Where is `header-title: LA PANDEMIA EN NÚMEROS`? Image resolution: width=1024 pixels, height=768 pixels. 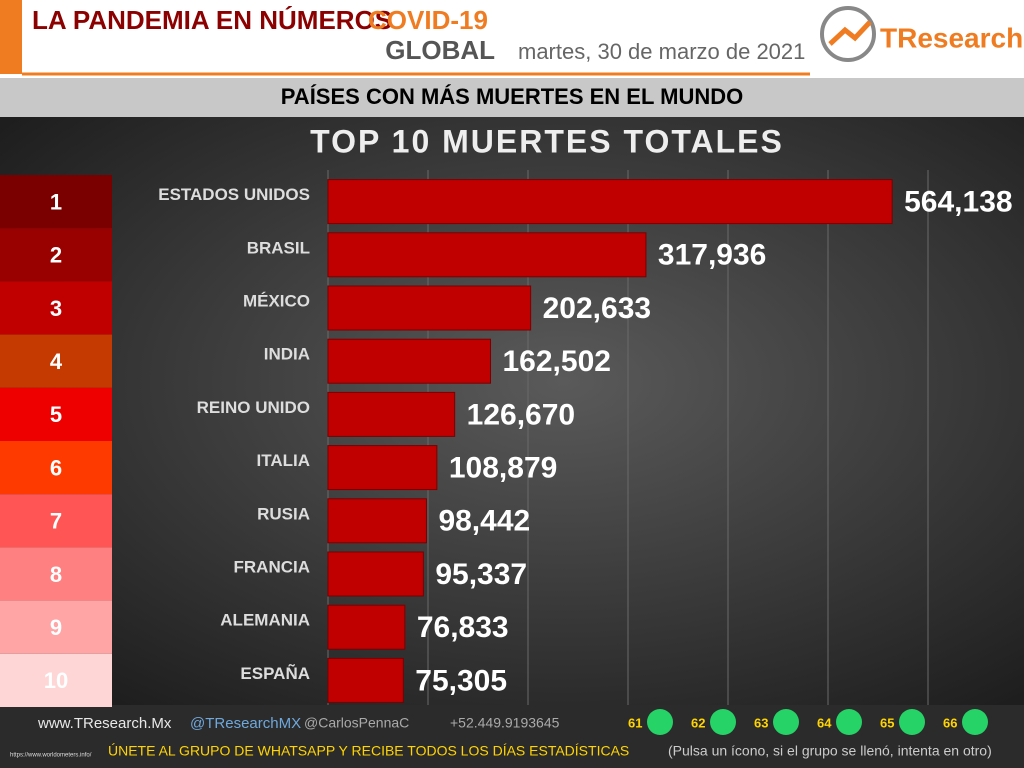 header-title: LA PANDEMIA EN NÚMEROS is located at coordinates (212, 20).